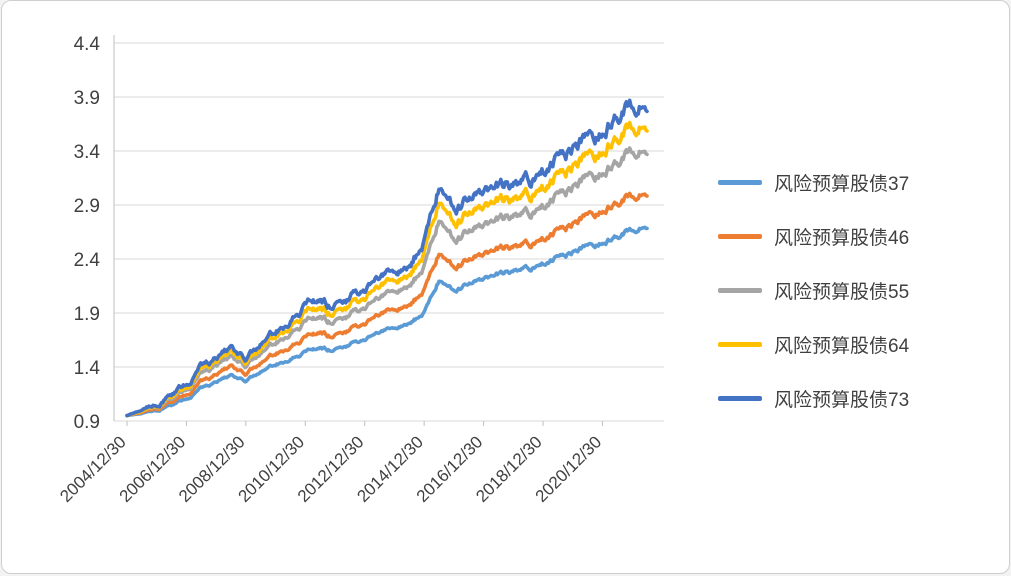 Image resolution: width=1011 pixels, height=576 pixels. What do you see at coordinates (87, 368) in the screenshot?
I see `y-tick-label: 1.4` at bounding box center [87, 368].